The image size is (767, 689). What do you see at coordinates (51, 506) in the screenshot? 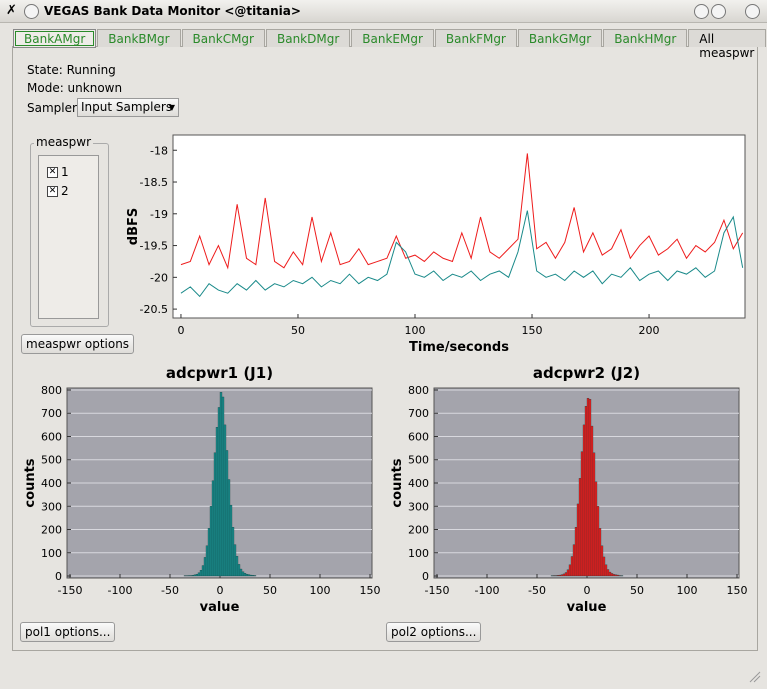
I see `y-tick-label: 300` at bounding box center [51, 506].